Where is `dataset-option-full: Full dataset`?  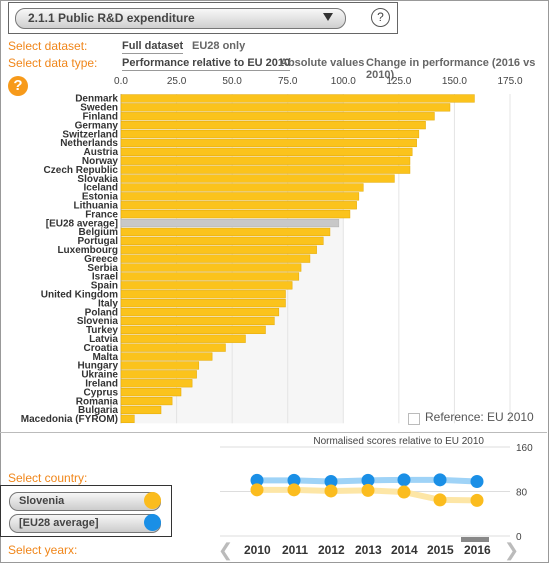
dataset-option-full: Full dataset is located at coordinates (153, 47).